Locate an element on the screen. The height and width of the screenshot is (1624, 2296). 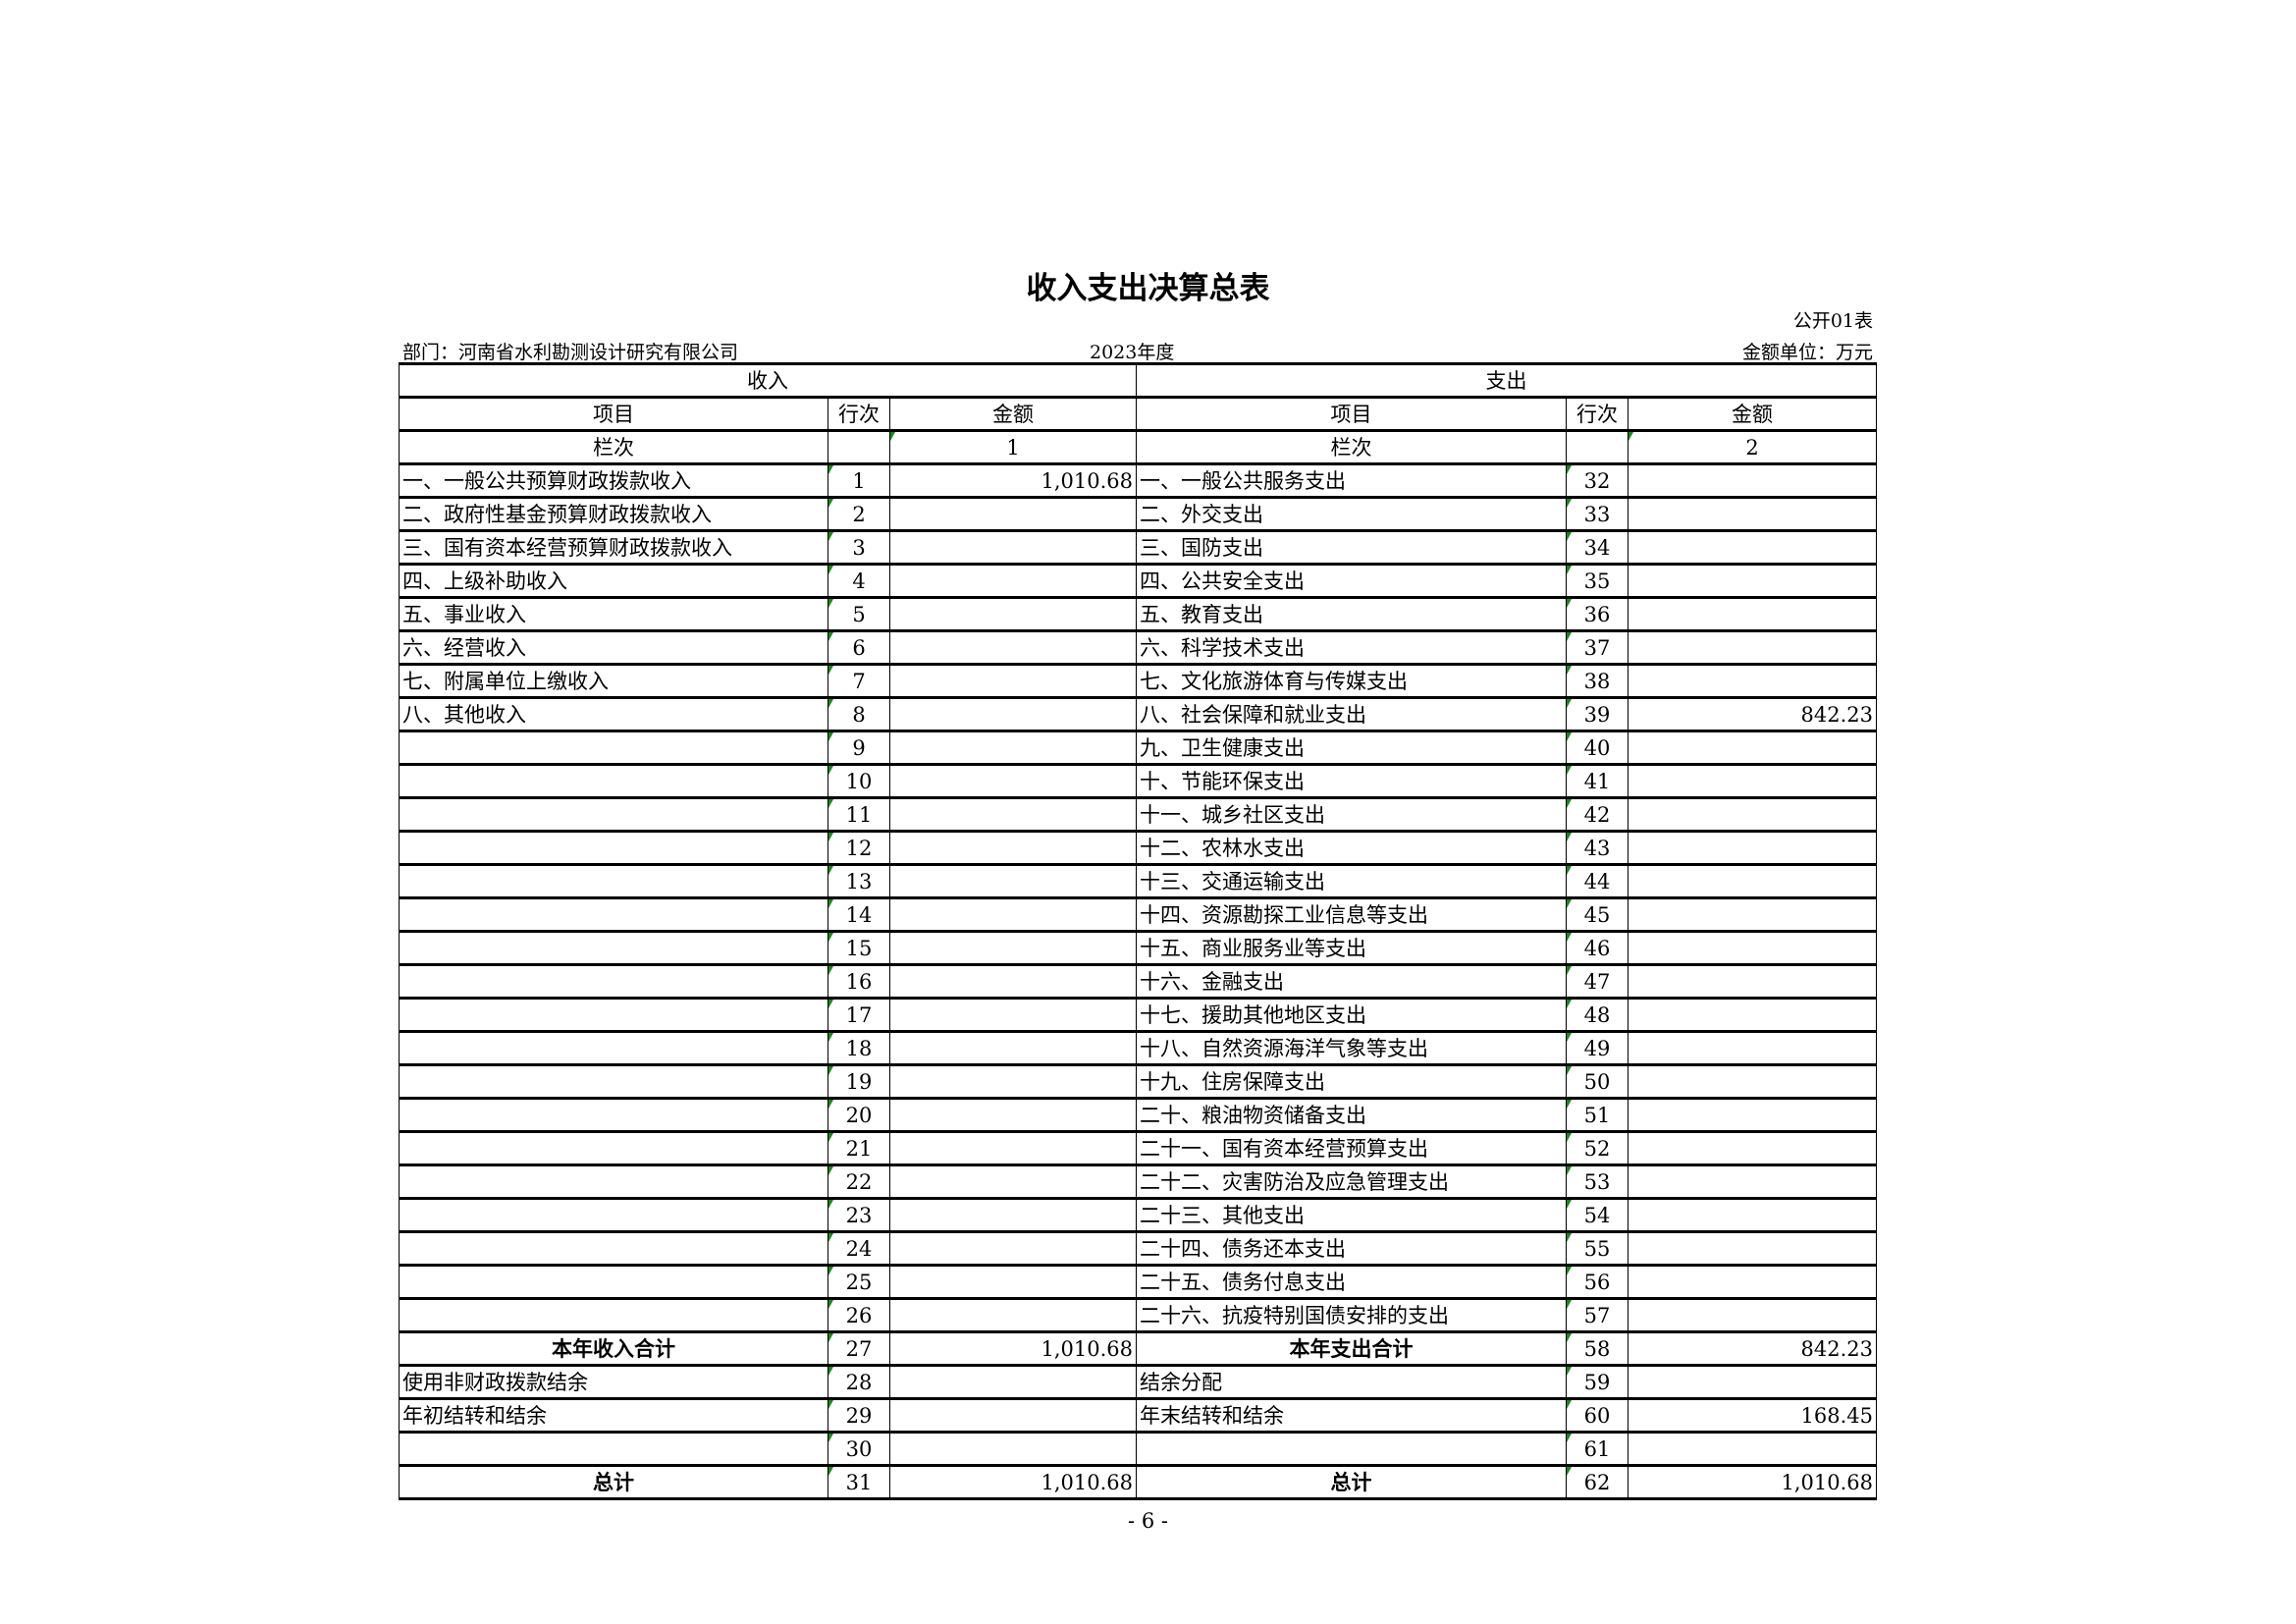
income-line-no: 11 is located at coordinates (859, 814).